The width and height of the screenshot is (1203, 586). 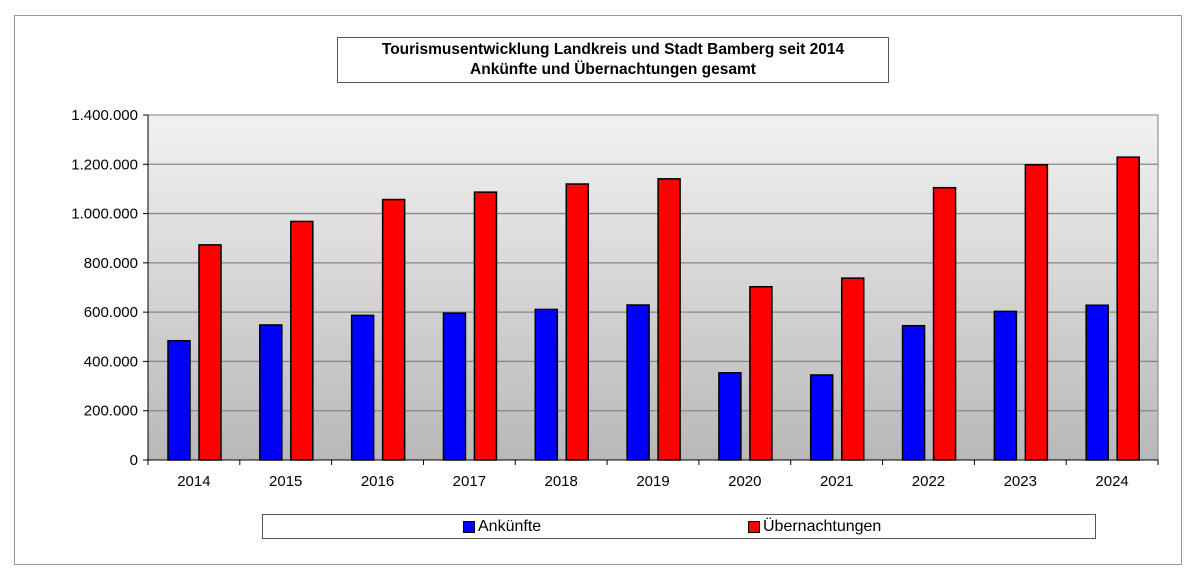 What do you see at coordinates (104, 115) in the screenshot?
I see `y-tick-label: 1.400.000` at bounding box center [104, 115].